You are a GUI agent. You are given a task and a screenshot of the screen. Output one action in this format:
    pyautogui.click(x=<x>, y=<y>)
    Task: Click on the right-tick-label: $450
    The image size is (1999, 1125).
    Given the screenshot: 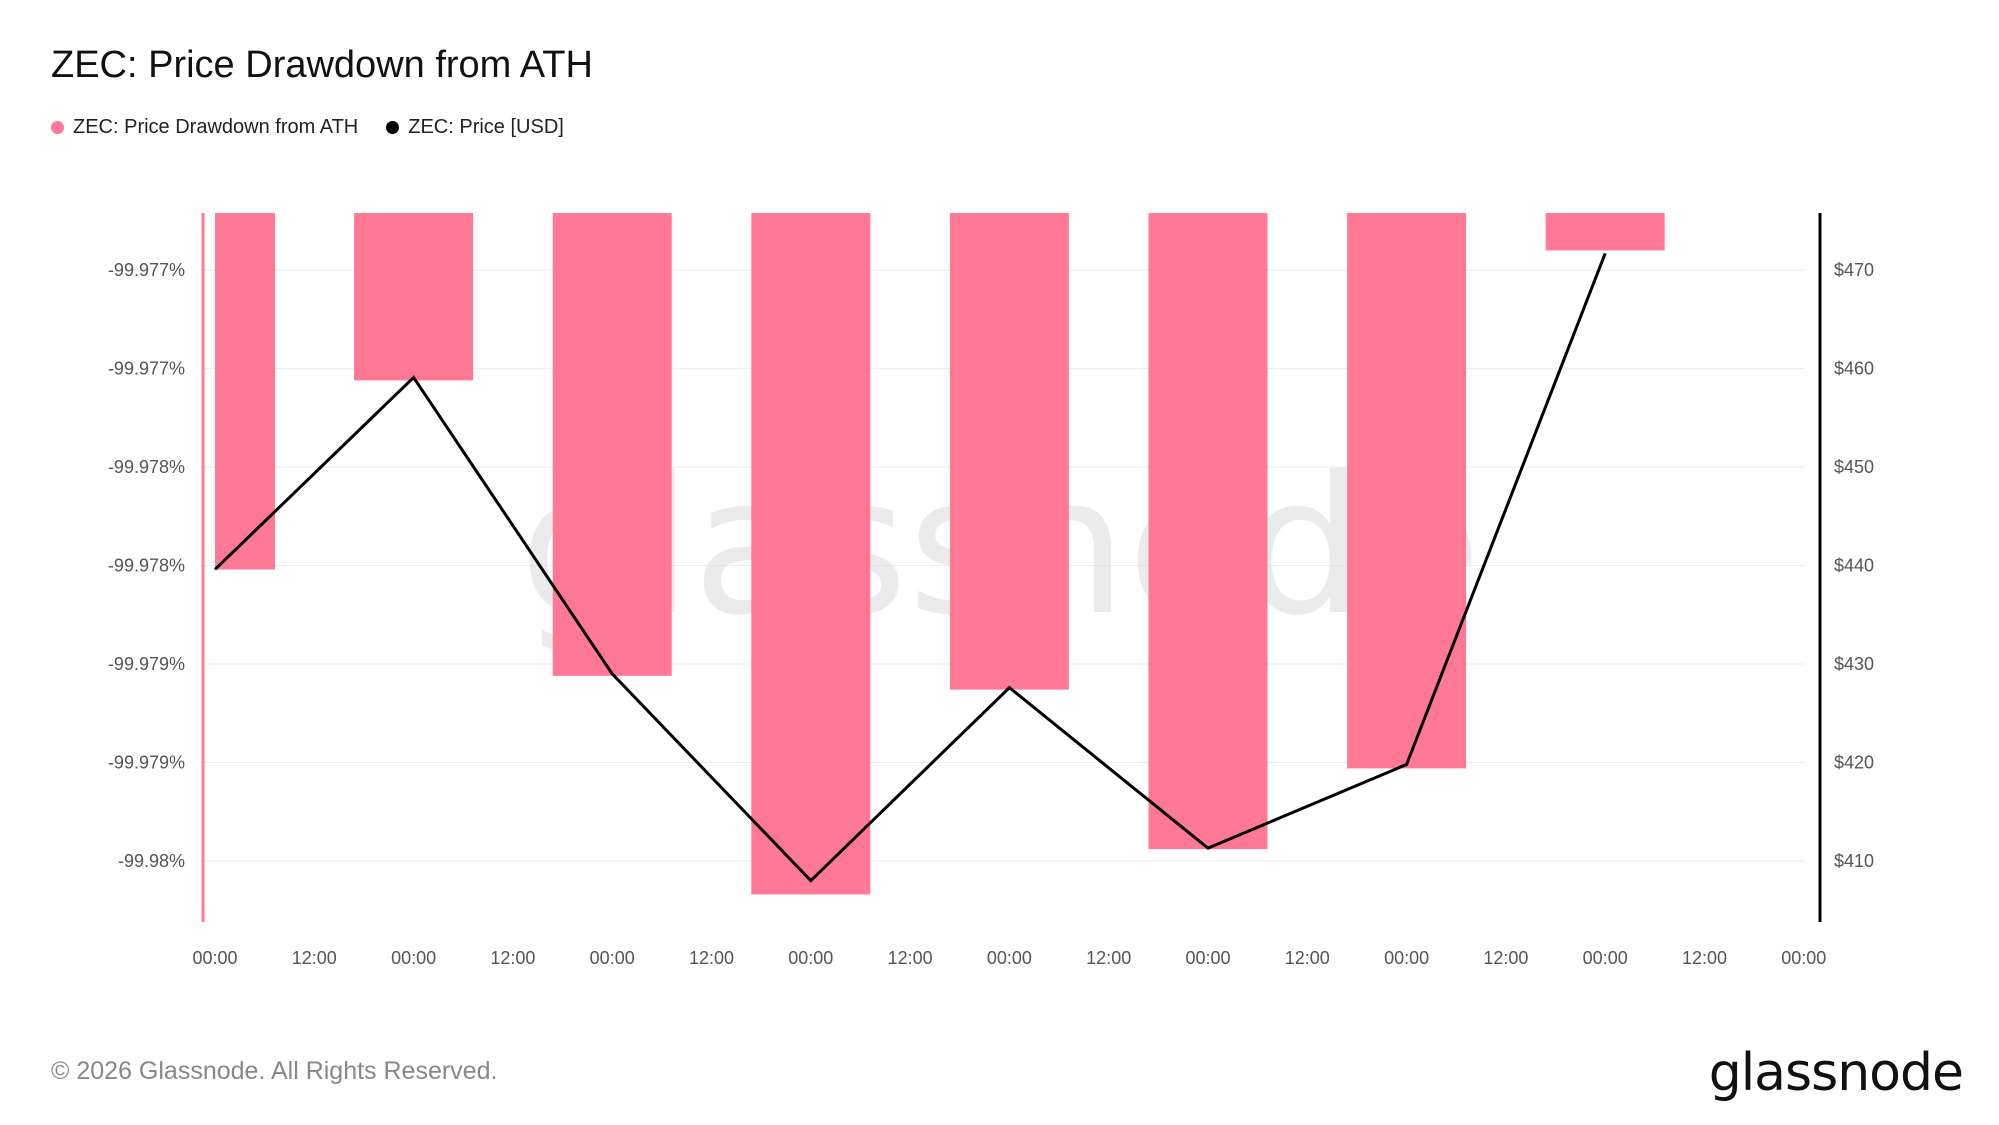 What is the action you would take?
    pyautogui.click(x=1854, y=467)
    